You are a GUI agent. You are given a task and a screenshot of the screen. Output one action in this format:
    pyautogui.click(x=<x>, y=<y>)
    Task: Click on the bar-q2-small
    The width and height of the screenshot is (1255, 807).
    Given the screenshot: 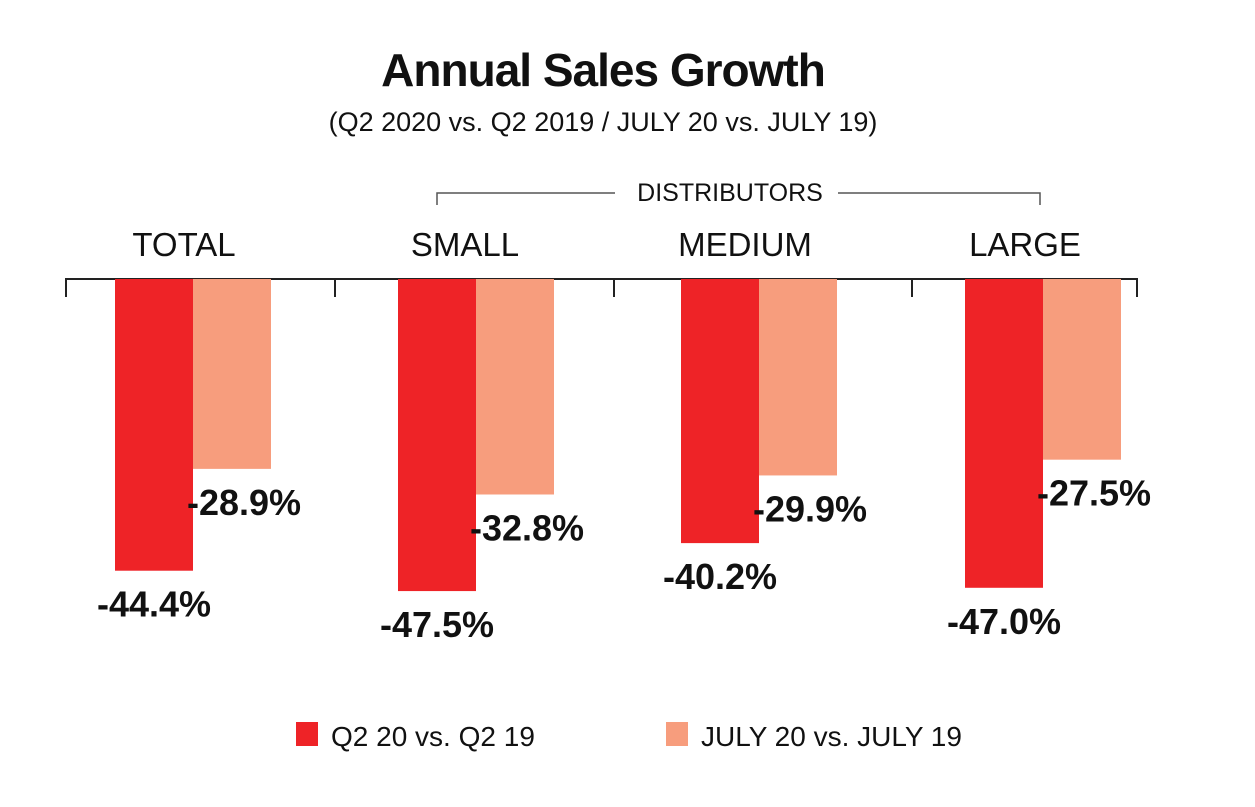 What is the action you would take?
    pyautogui.click(x=437, y=435)
    